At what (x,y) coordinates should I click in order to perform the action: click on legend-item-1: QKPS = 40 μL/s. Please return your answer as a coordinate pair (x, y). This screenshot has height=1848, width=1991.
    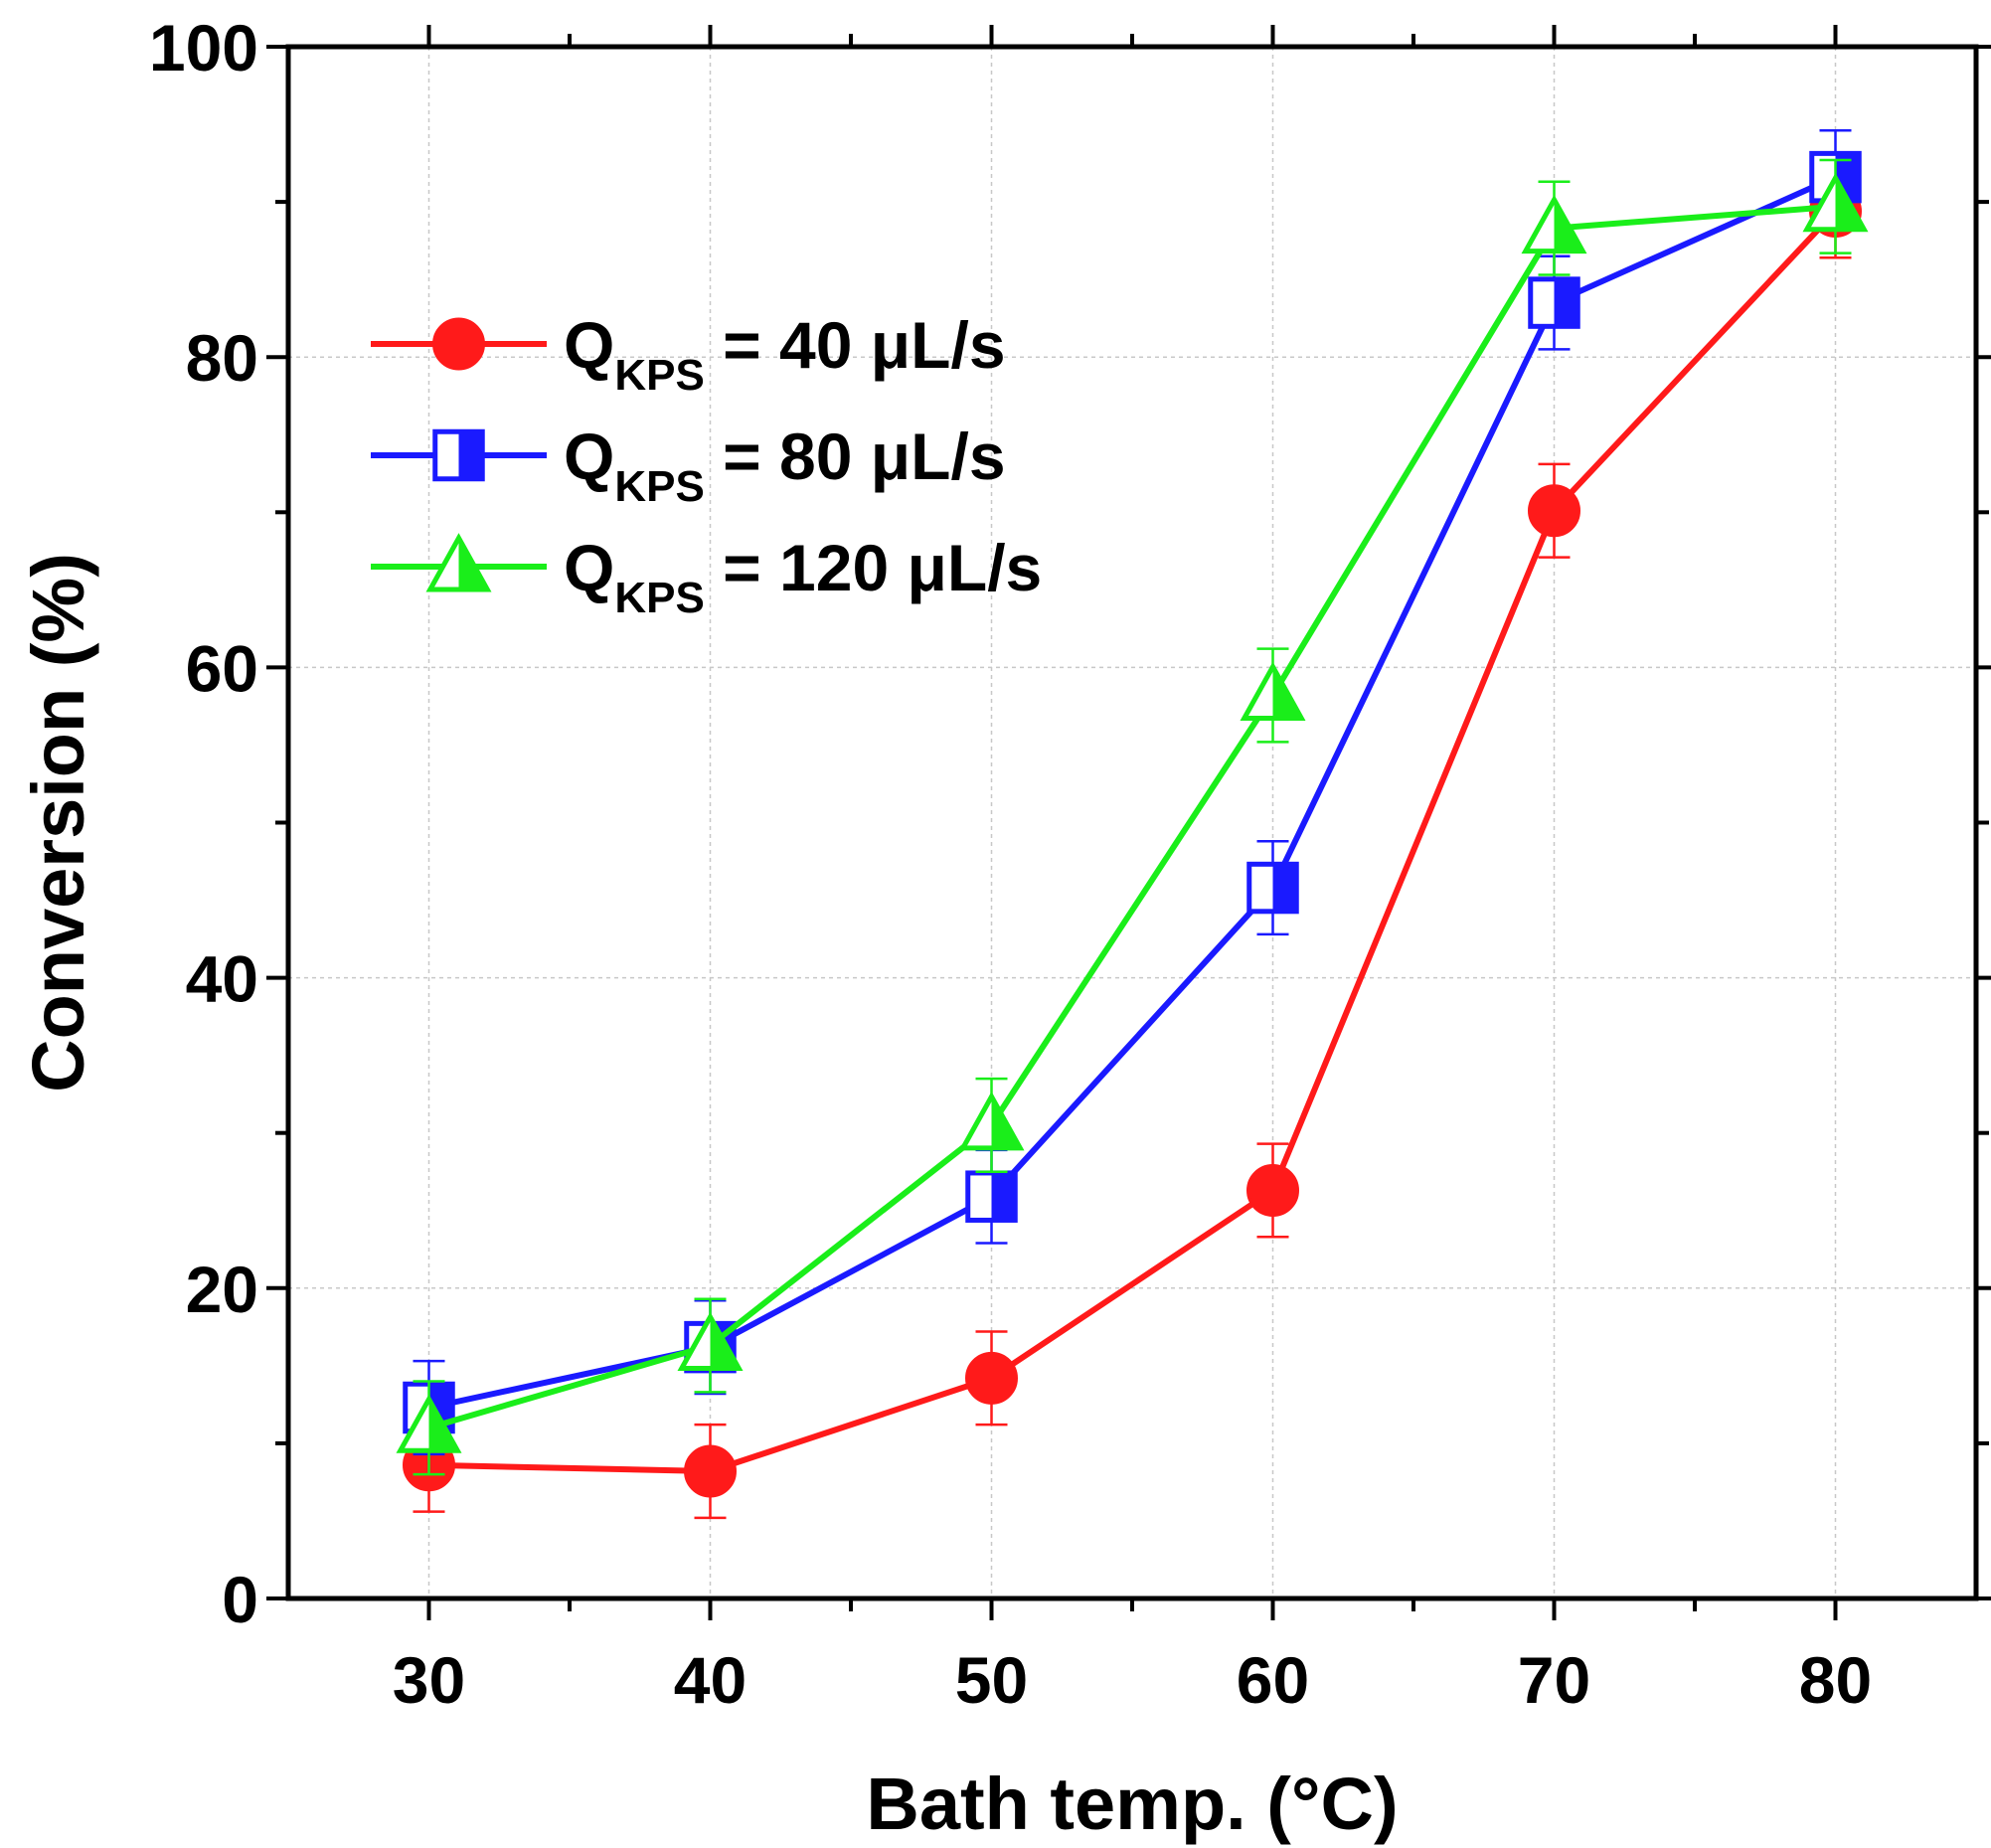
    Looking at the image, I should click on (688, 354).